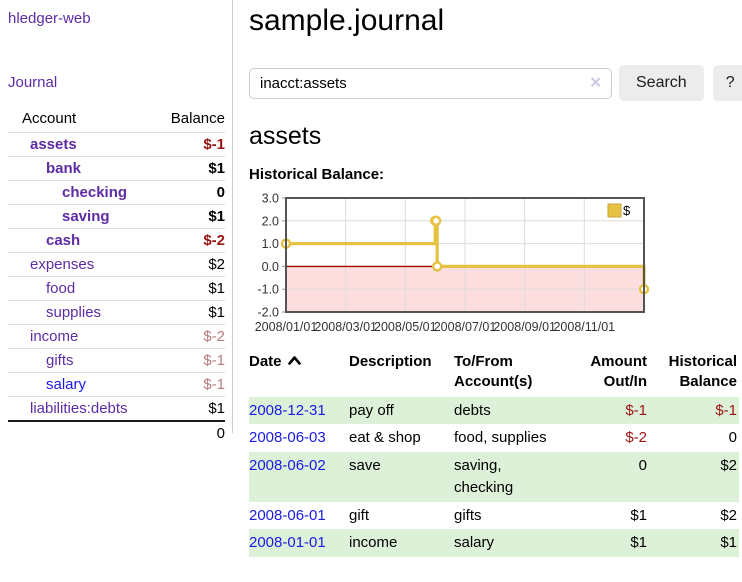 The width and height of the screenshot is (742, 582). Describe the element at coordinates (484, 476) in the screenshot. I see `transaction-accounts: saving, checking` at that location.